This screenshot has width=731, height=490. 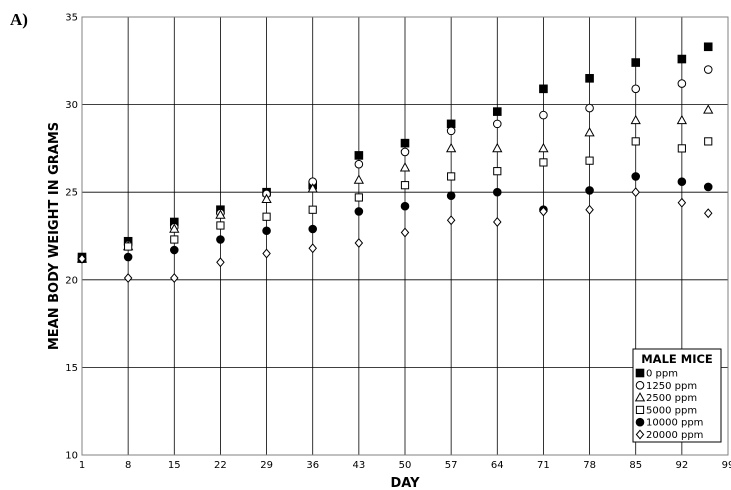 I want to click on y-tick-label: 20, so click(x=71, y=280).